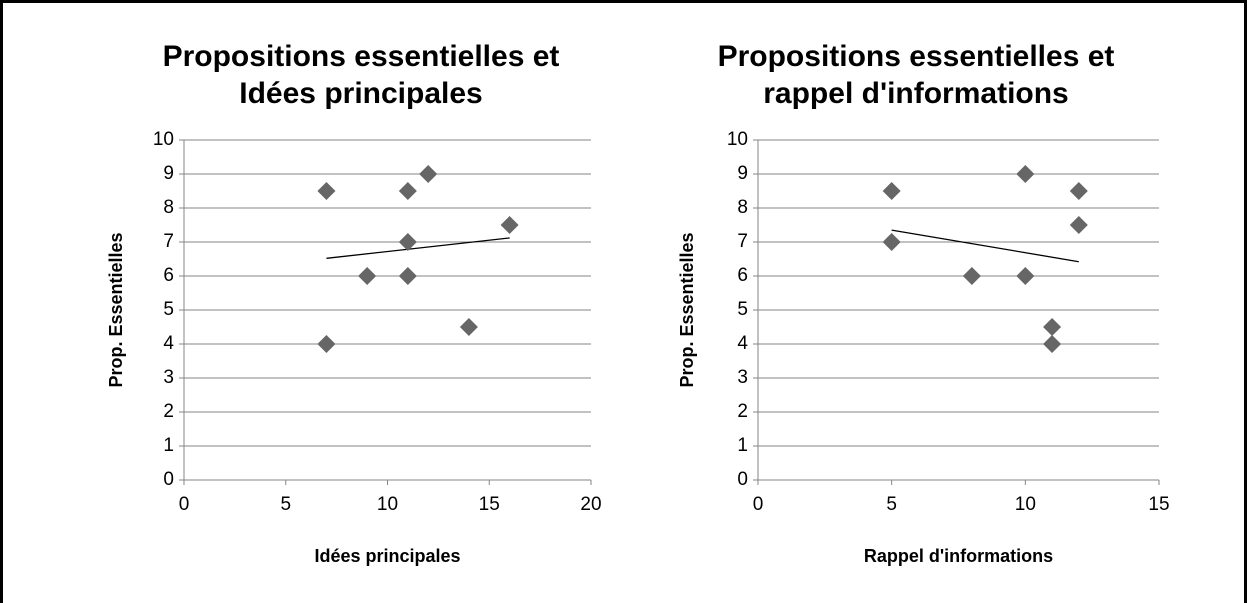  I want to click on chart-title: Idées principales, so click(360, 93).